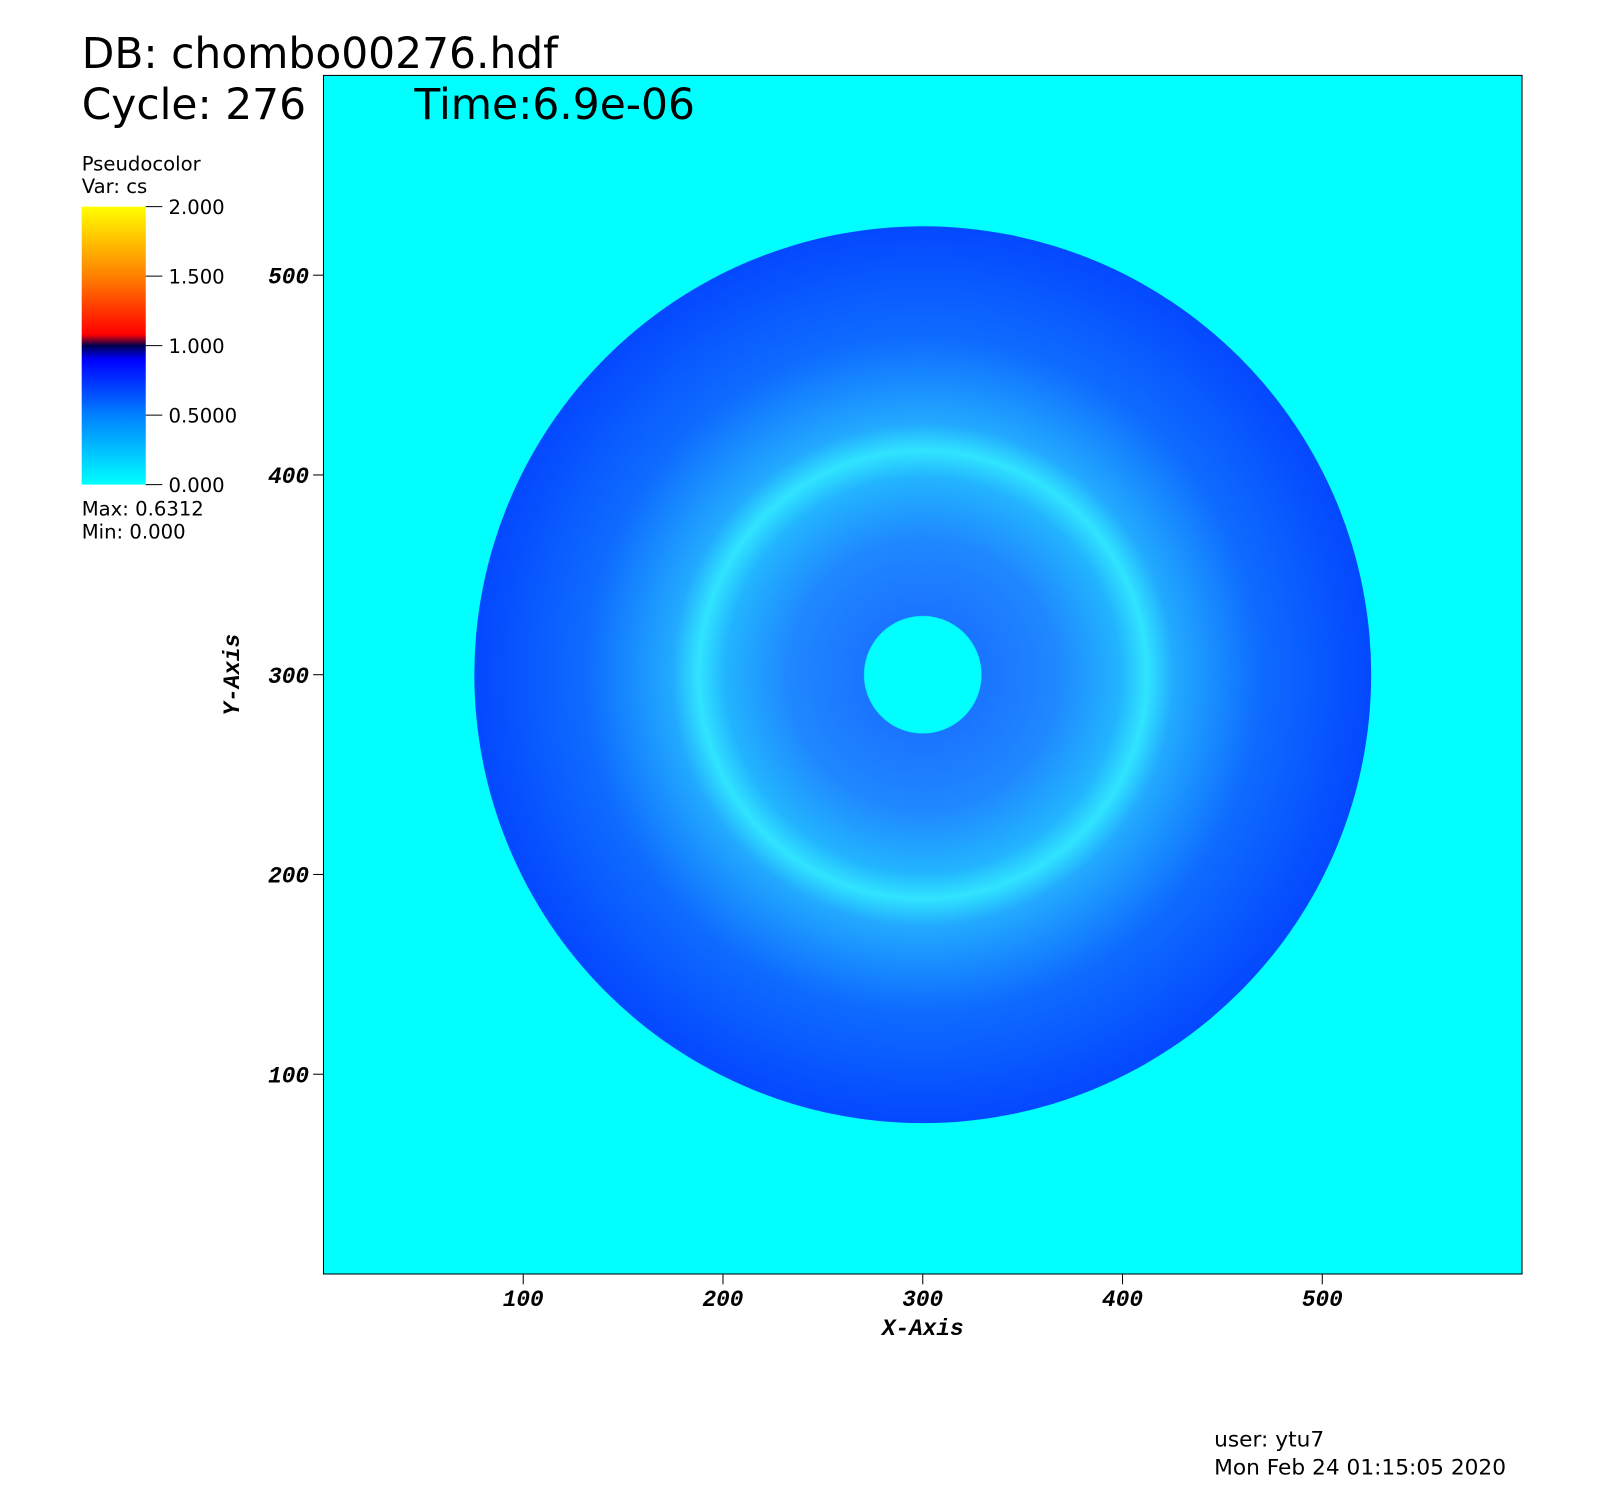  Describe the element at coordinates (113, 345) in the screenshot. I see `colorbar` at that location.